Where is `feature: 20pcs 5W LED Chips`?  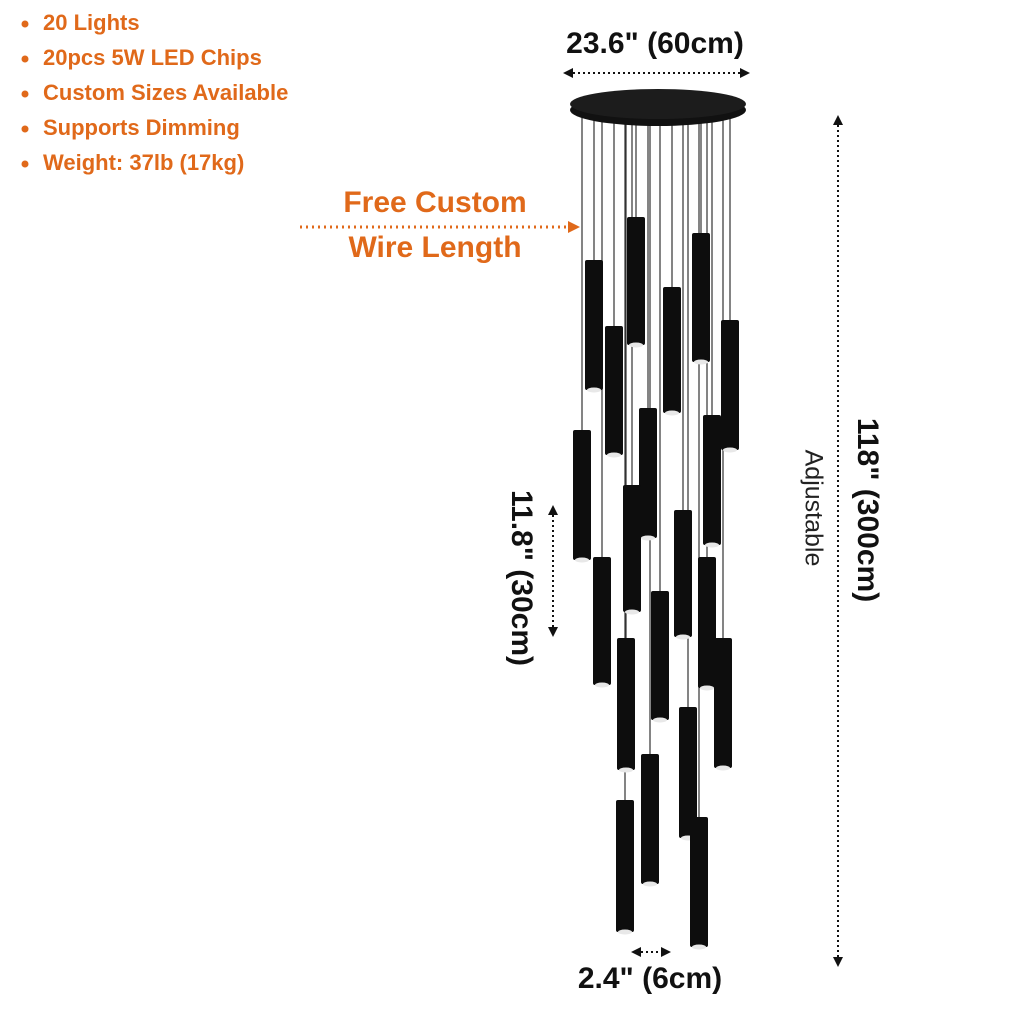
feature: 20pcs 5W LED Chips is located at coordinates (152, 57).